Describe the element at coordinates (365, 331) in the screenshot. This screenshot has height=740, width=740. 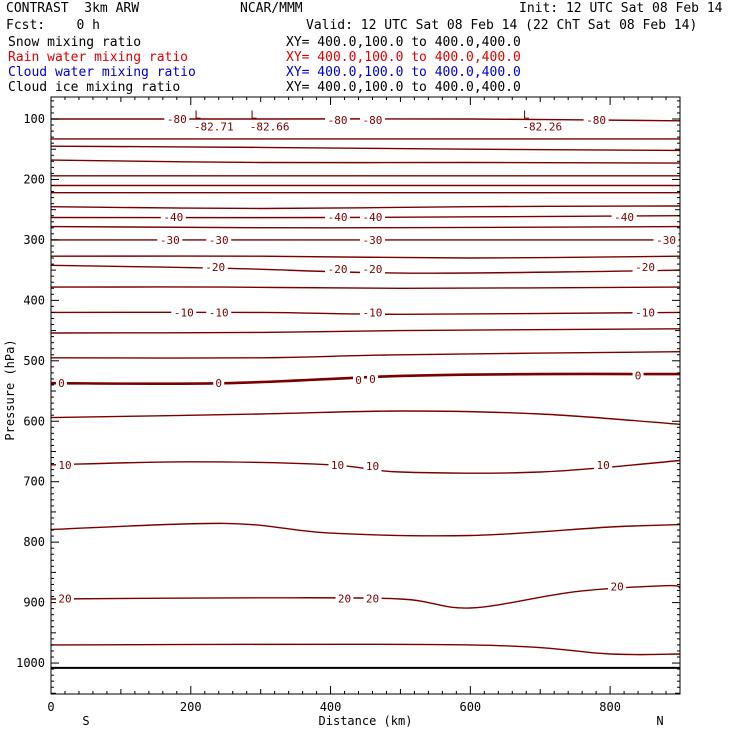
I see `contour-line-m5` at that location.